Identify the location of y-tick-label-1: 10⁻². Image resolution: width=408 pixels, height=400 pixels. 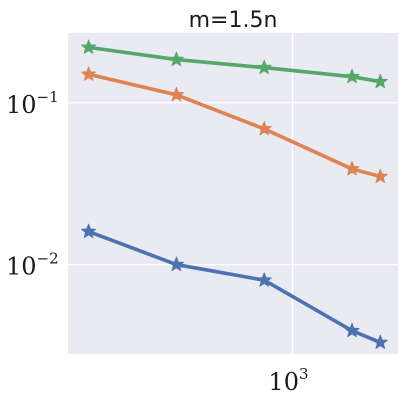
(32, 265).